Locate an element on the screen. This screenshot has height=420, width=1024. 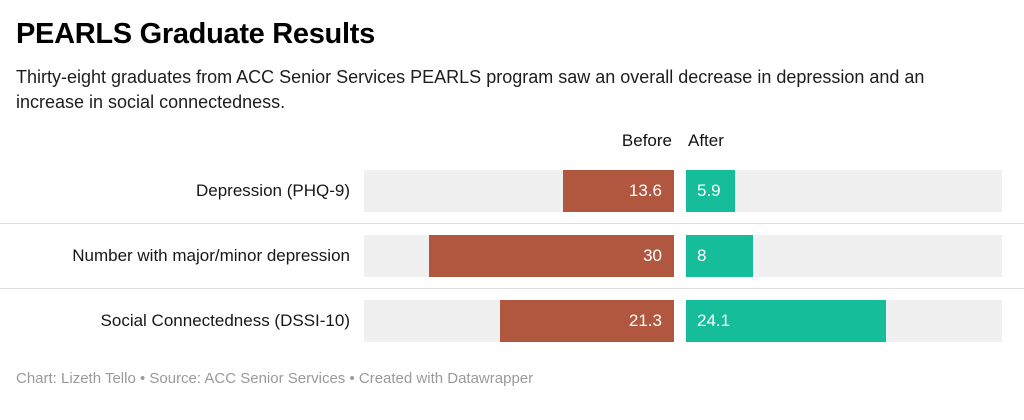
before-value-label: 13.6 is located at coordinates (645, 190).